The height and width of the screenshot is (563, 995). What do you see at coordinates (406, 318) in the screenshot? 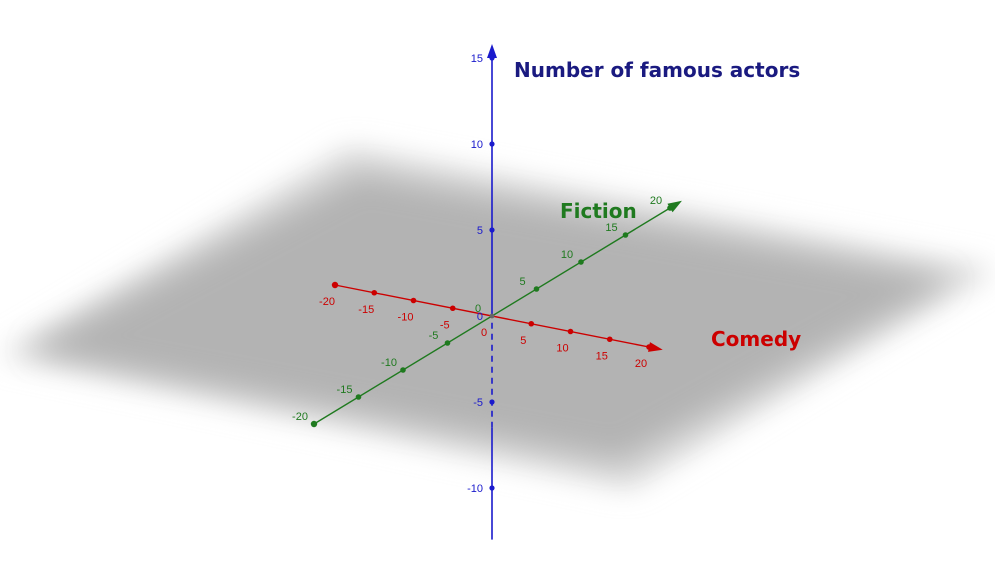
I see `comedy-axis-tick-label: -10` at bounding box center [406, 318].